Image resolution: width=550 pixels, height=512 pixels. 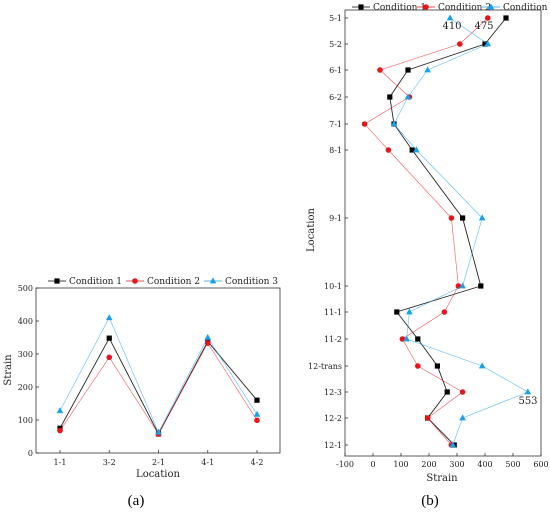 What do you see at coordinates (540, 464) in the screenshot?
I see `x-tick-label: 600` at bounding box center [540, 464].